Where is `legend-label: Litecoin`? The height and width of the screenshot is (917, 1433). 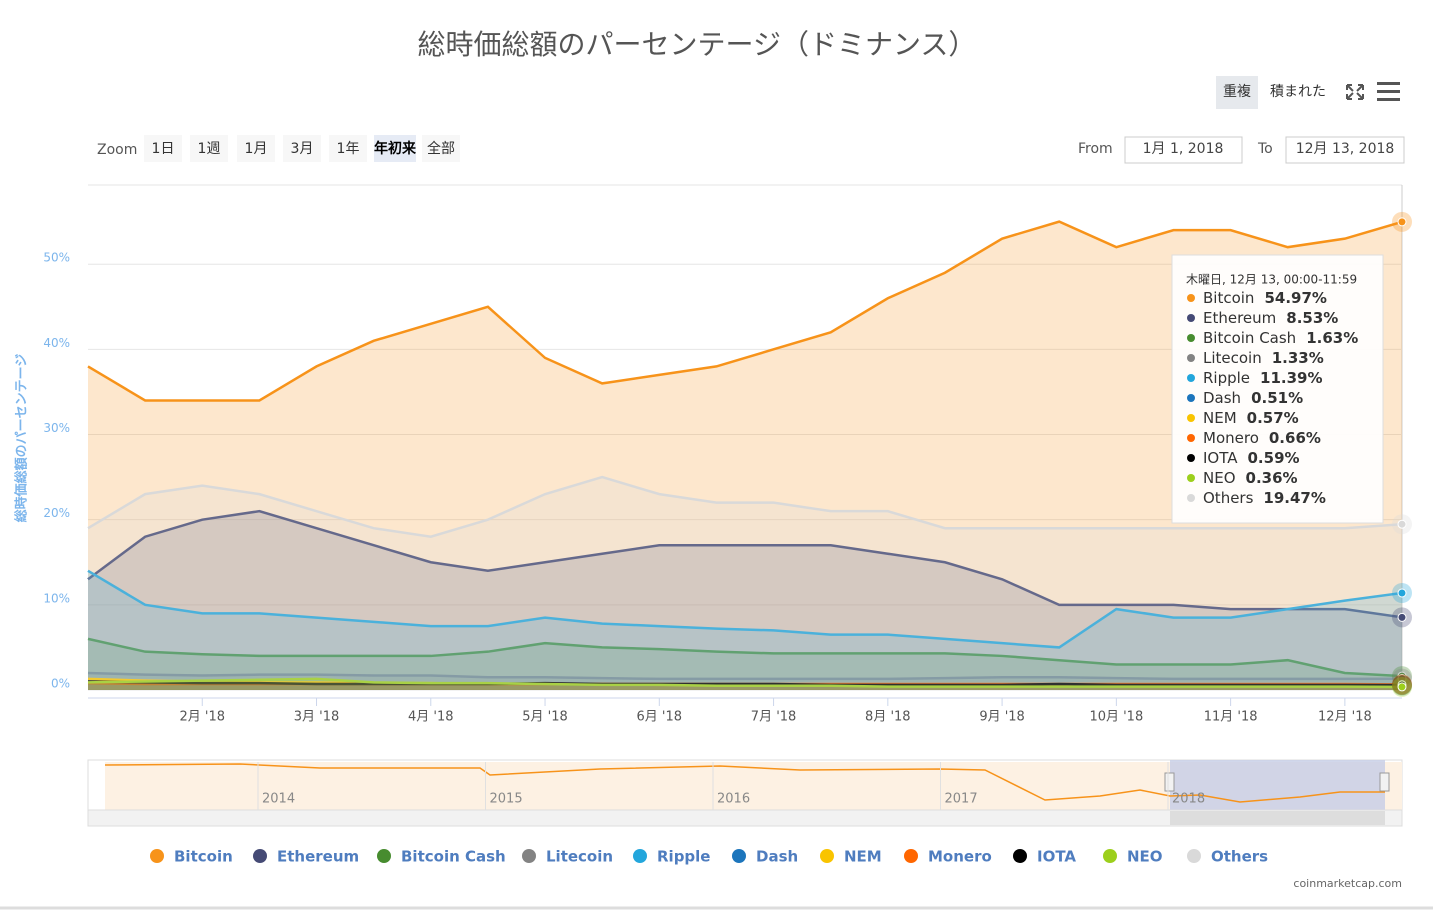 legend-label: Litecoin is located at coordinates (579, 857).